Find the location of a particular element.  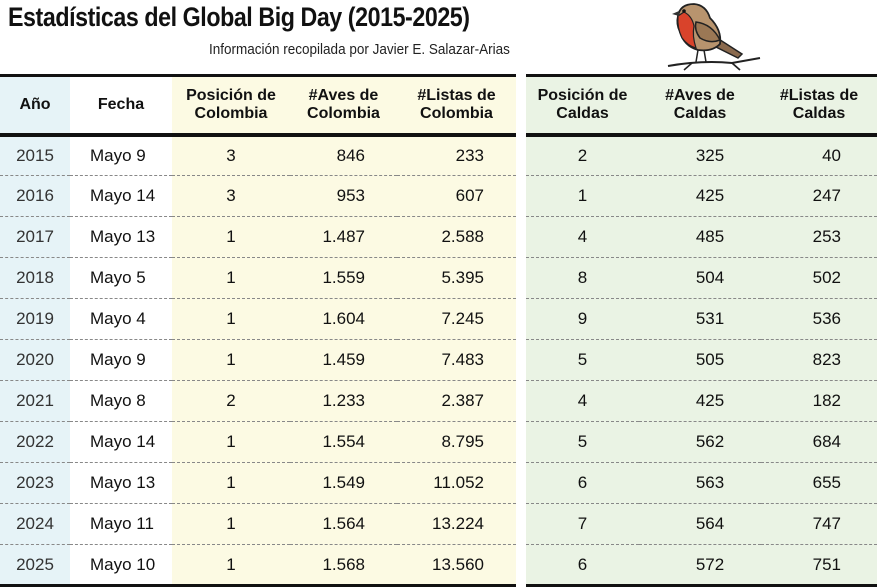

cell-aves-caldas: 504 is located at coordinates (700, 278).